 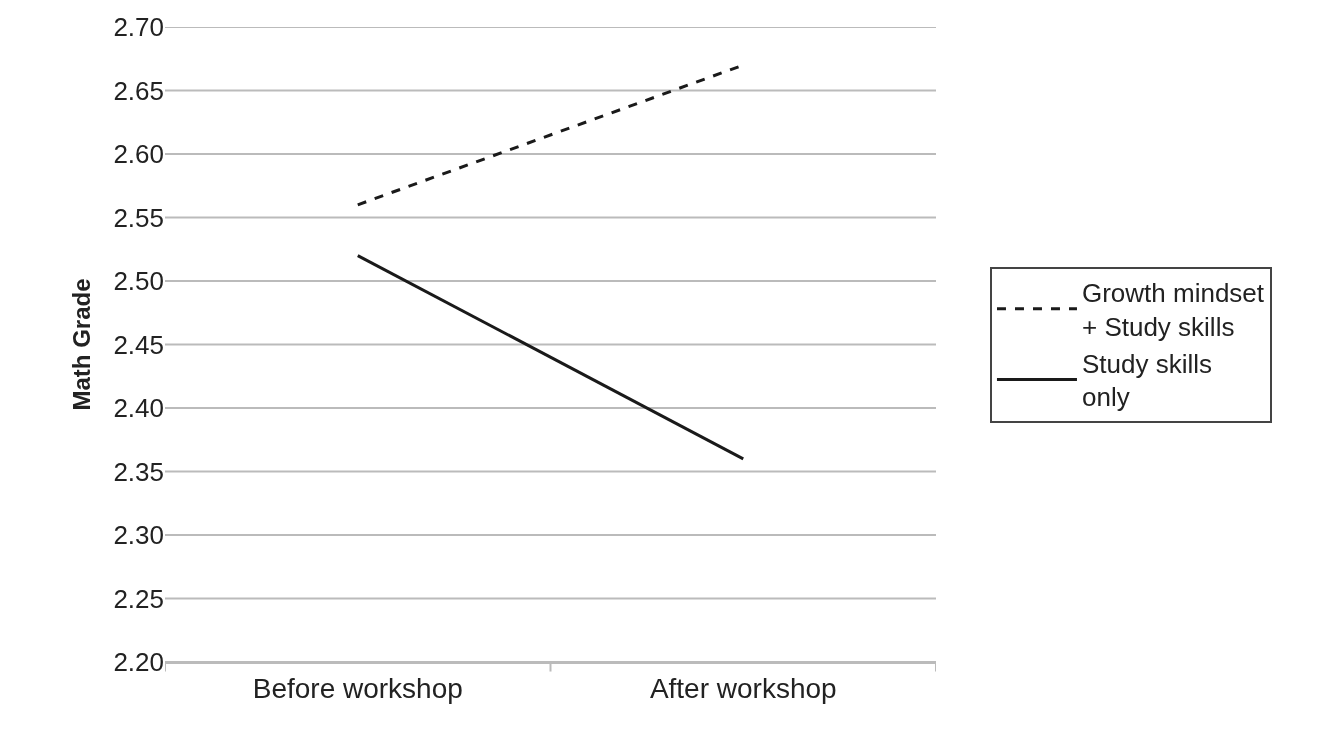 What do you see at coordinates (138, 27) in the screenshot?
I see `y-tick-label: 2.70` at bounding box center [138, 27].